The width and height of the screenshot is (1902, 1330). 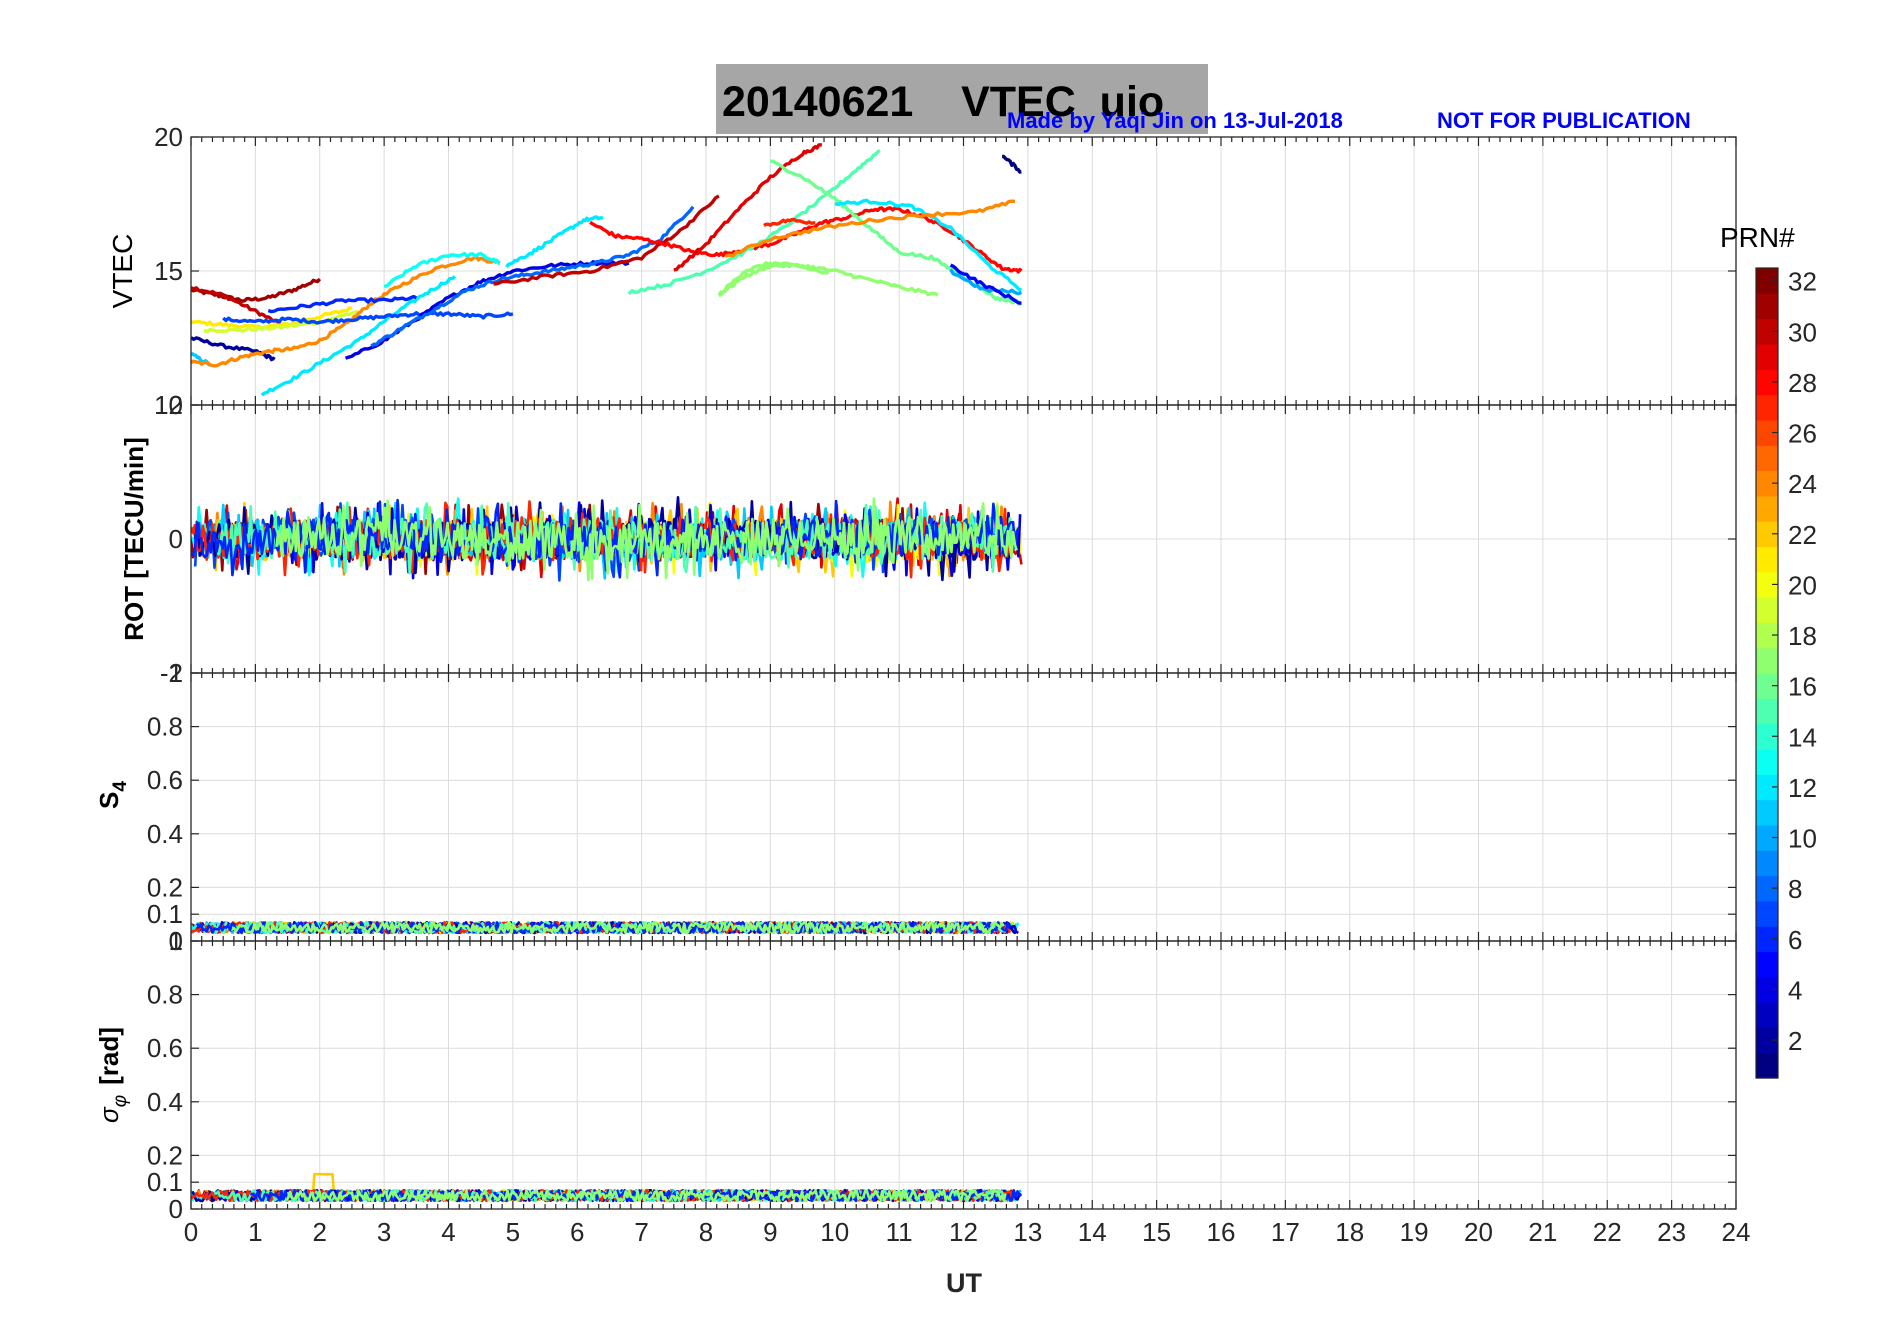 I want to click on x-axis-label: UT, so click(x=964, y=1283).